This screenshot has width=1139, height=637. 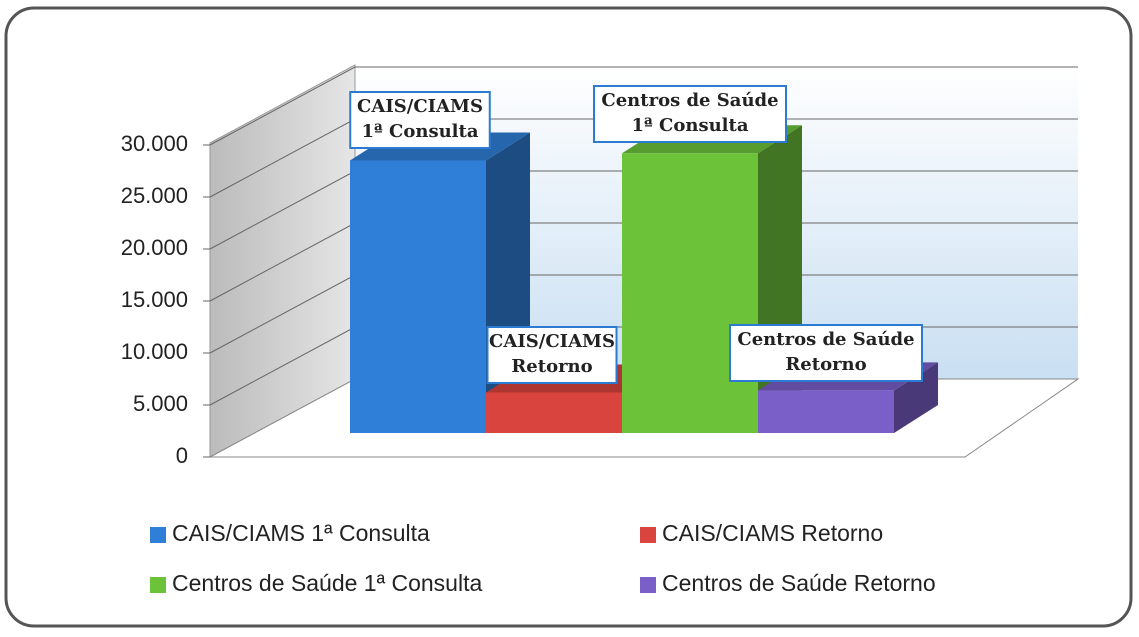 I want to click on y-tick-label: 15.000, so click(x=154, y=299).